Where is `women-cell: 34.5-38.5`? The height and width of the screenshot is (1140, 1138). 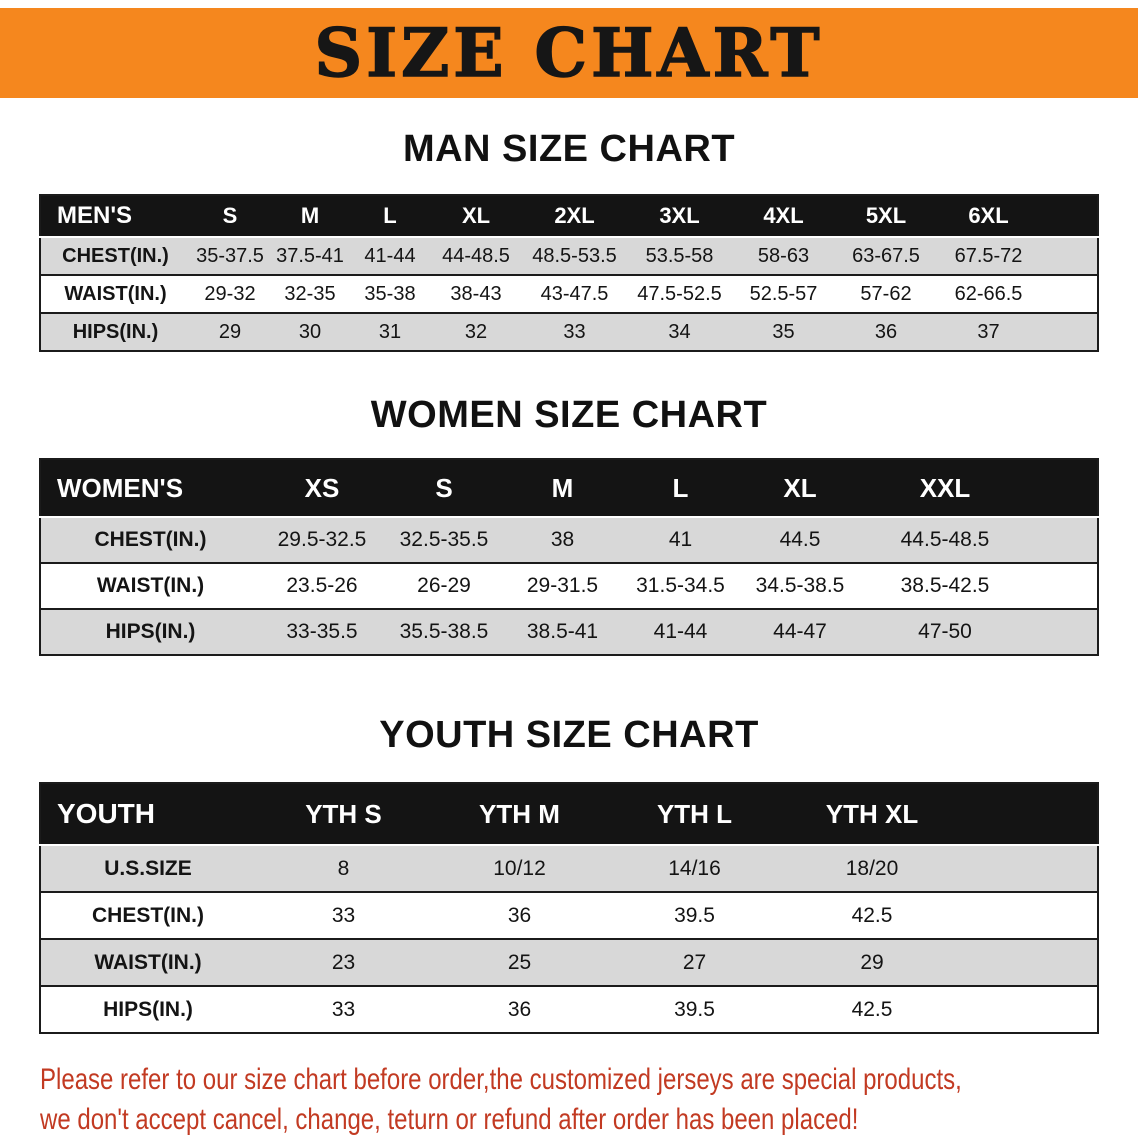
women-cell: 34.5-38.5 is located at coordinates (800, 585).